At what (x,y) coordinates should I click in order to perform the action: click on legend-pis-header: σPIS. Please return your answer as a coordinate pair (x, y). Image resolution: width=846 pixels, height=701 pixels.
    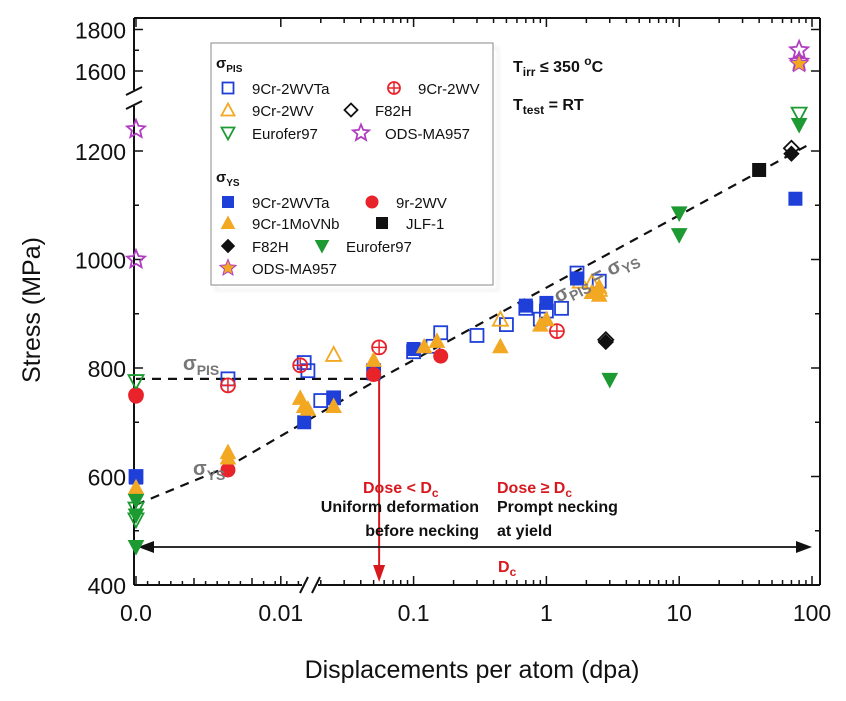
    Looking at the image, I should click on (229, 65).